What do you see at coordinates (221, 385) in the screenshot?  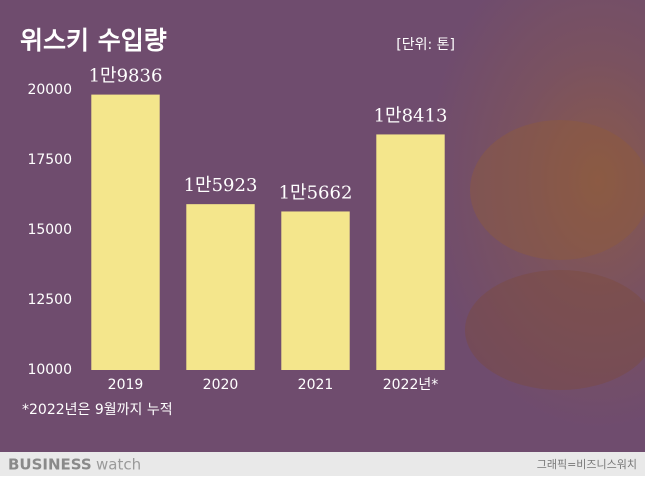 I see `x-tick-label: 2020` at bounding box center [221, 385].